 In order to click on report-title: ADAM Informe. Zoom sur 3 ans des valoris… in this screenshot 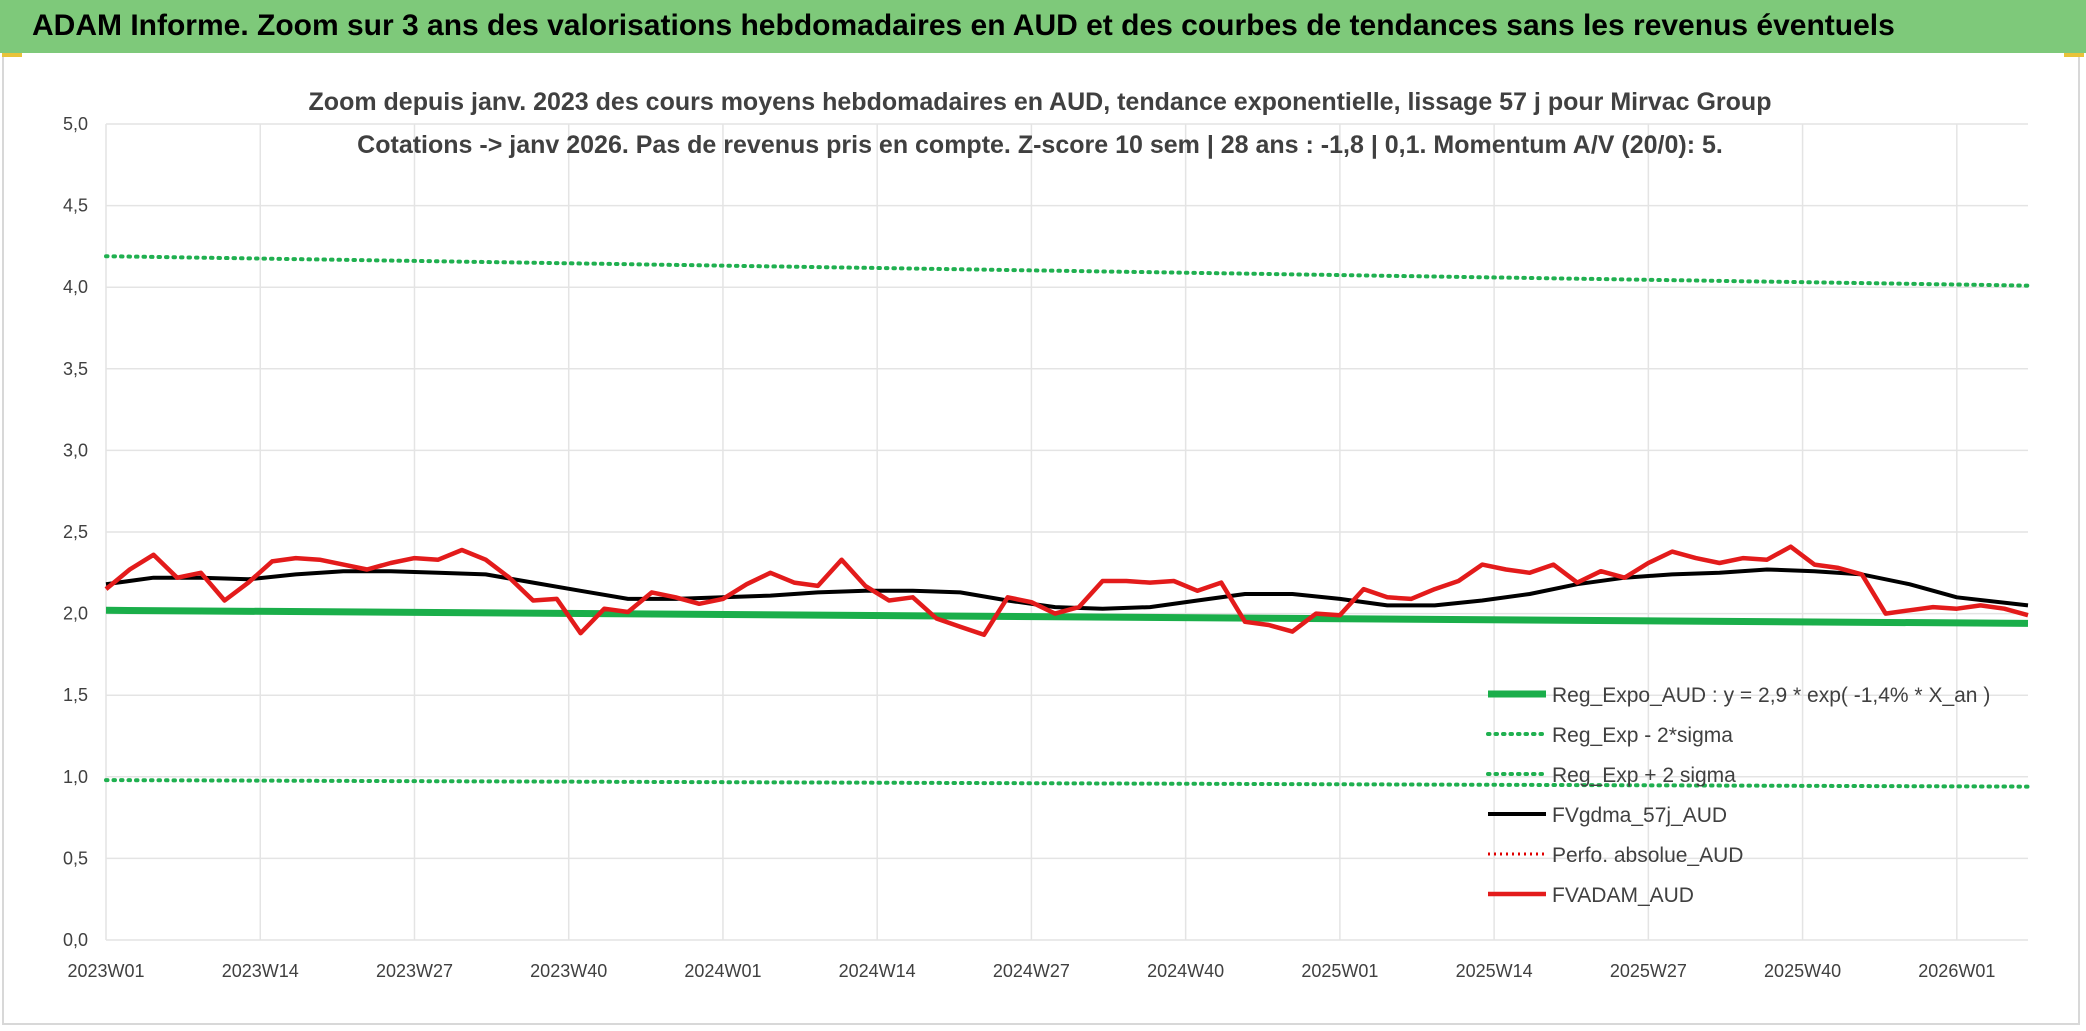, I will do `click(963, 25)`.